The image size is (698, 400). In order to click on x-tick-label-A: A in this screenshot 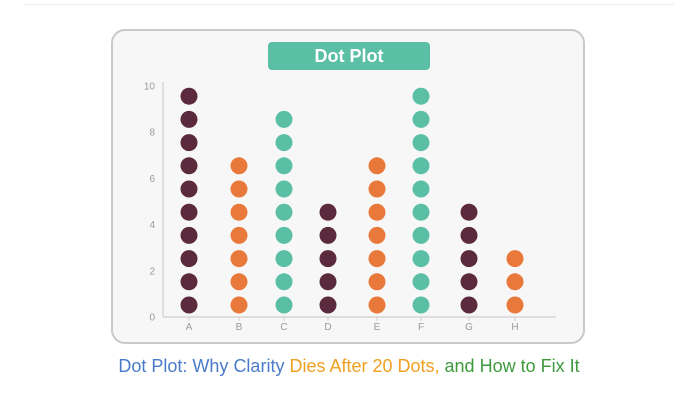, I will do `click(189, 327)`.